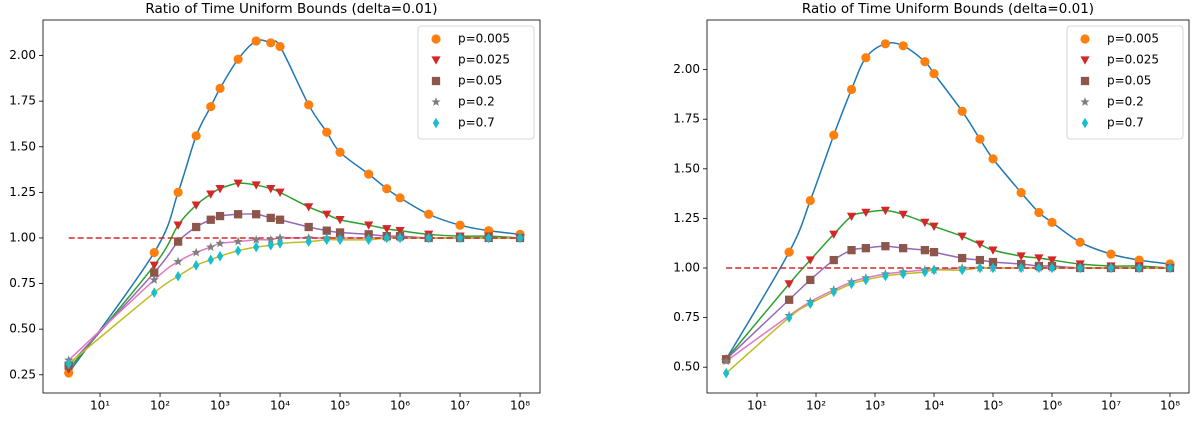  What do you see at coordinates (1133, 60) in the screenshot?
I see `legend-label: p=0.025` at bounding box center [1133, 60].